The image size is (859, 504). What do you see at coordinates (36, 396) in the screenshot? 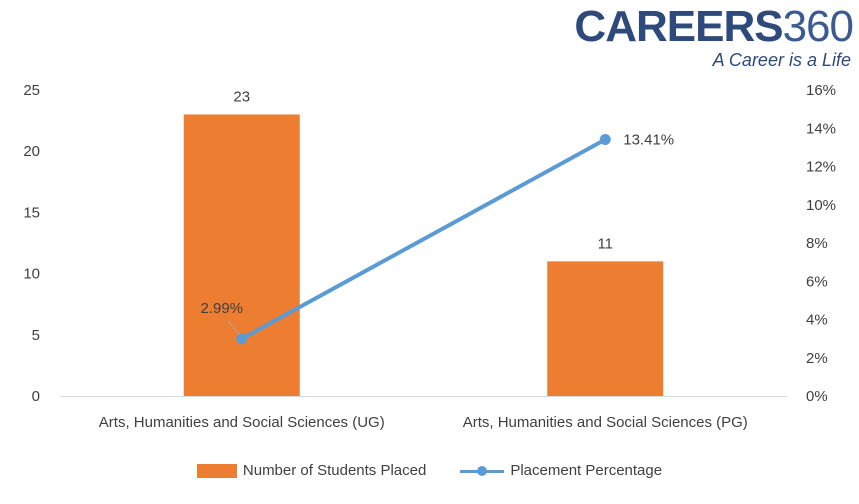
I see `left-y-tick-label: 0` at bounding box center [36, 396].